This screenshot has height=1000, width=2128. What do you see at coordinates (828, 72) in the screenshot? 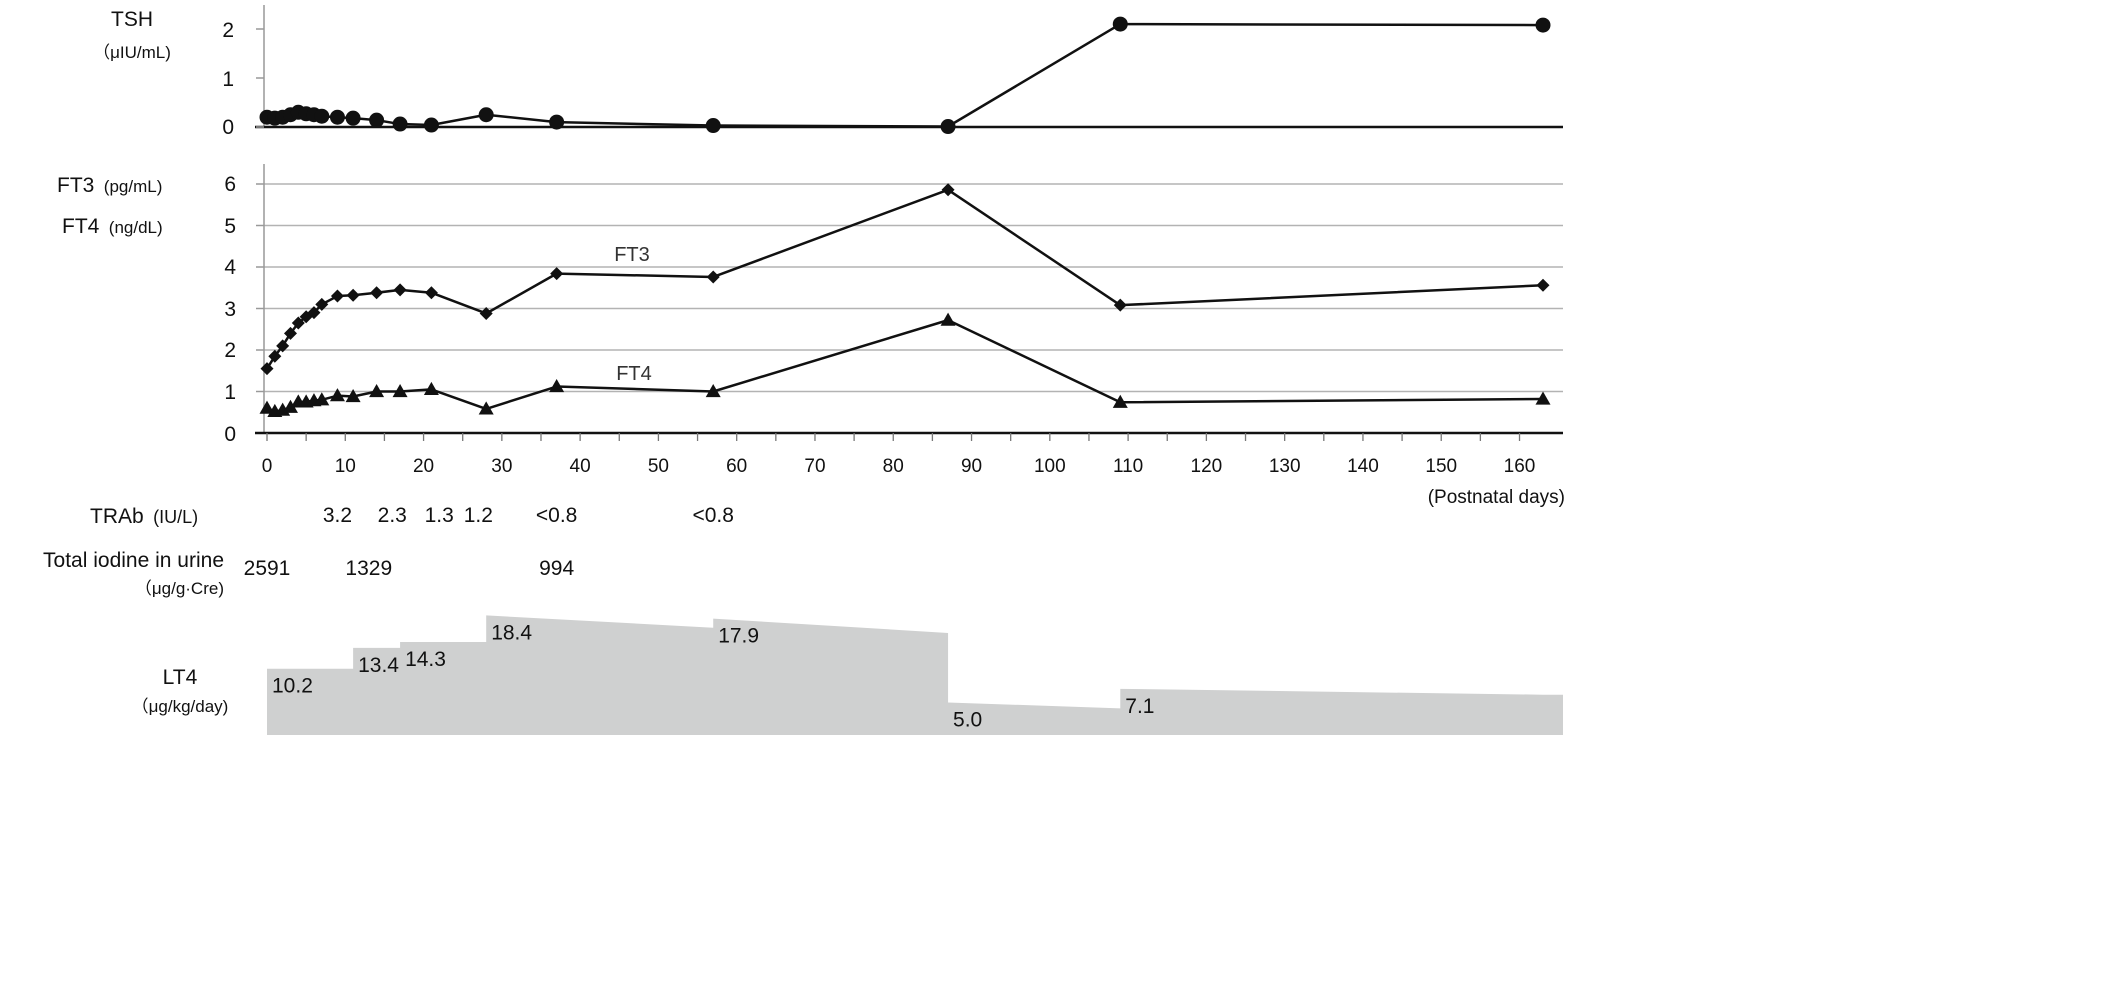
I see `tsh-panel: TSH （μIU/mL) 0 1 2` at bounding box center [828, 72].